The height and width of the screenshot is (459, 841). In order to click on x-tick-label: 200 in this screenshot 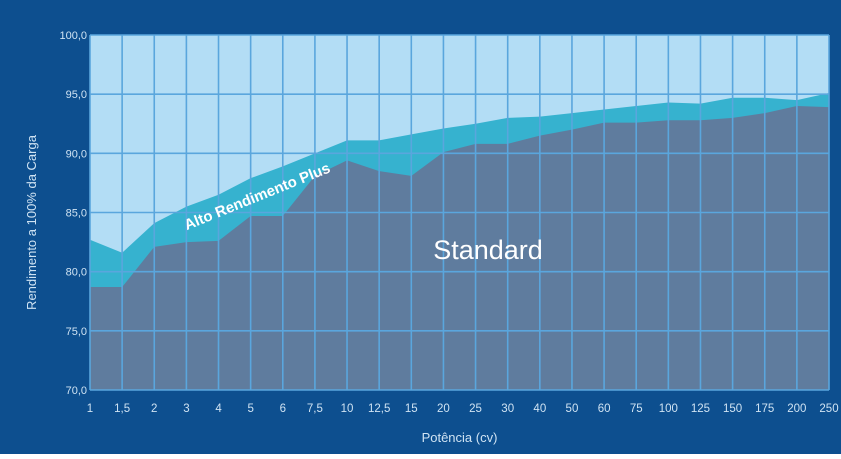, I will do `click(796, 409)`.